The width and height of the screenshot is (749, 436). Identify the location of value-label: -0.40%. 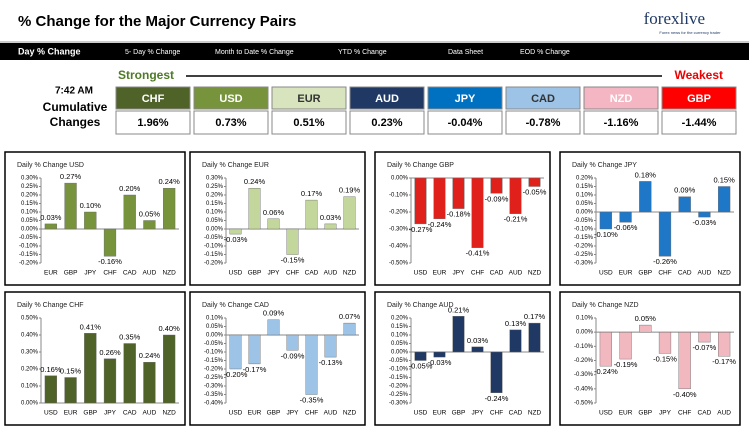
(685, 394).